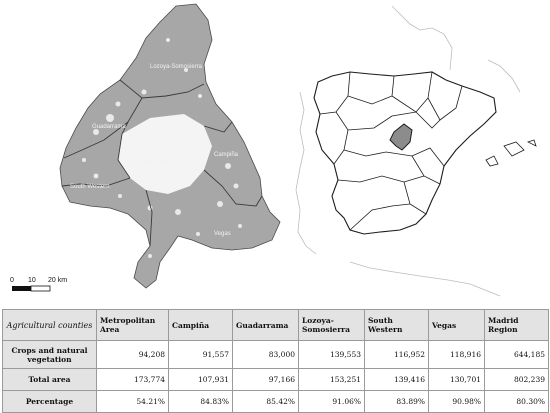 This screenshot has width=550, height=413. I want to click on table-corner-header: Agricultural counties, so click(49, 325).